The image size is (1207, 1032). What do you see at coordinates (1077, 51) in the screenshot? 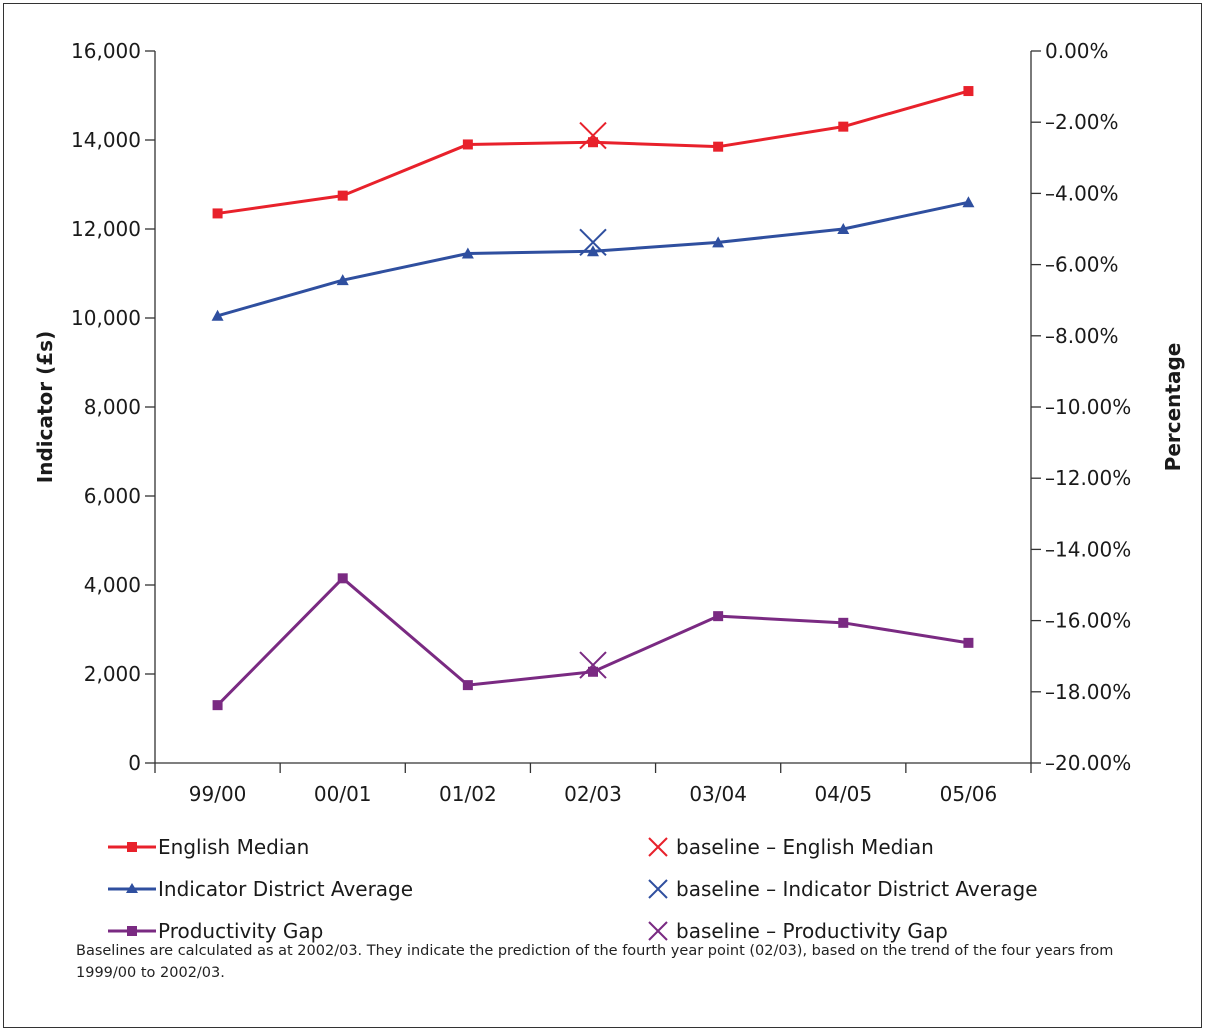
I see `y-tick-label-right: 0.00%` at bounding box center [1077, 51].